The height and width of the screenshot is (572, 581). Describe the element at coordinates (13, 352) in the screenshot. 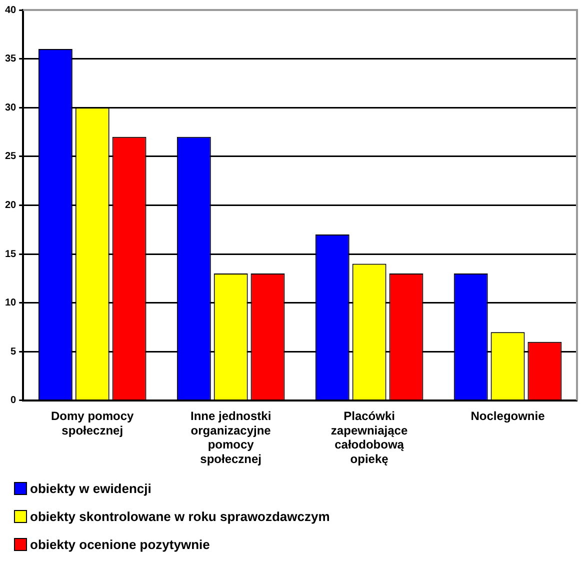

I see `y-tick-label: 5` at that location.